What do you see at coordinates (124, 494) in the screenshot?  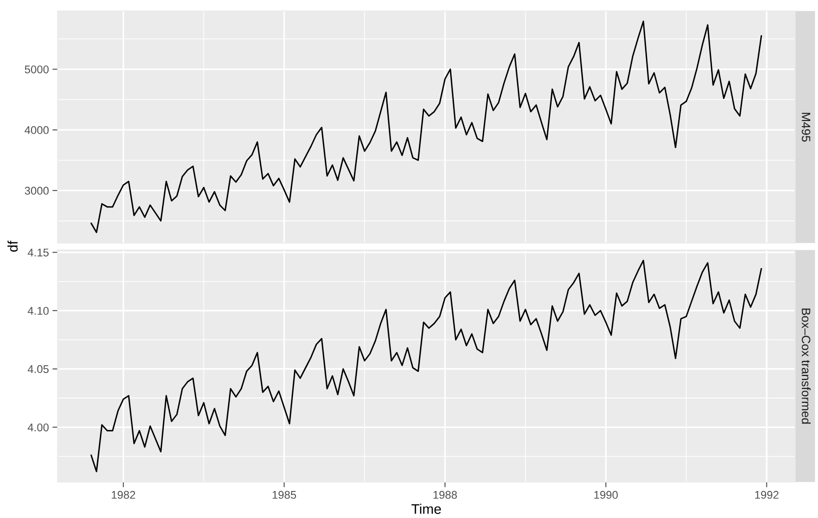 I see `x-tick-label: 1982` at bounding box center [124, 494].